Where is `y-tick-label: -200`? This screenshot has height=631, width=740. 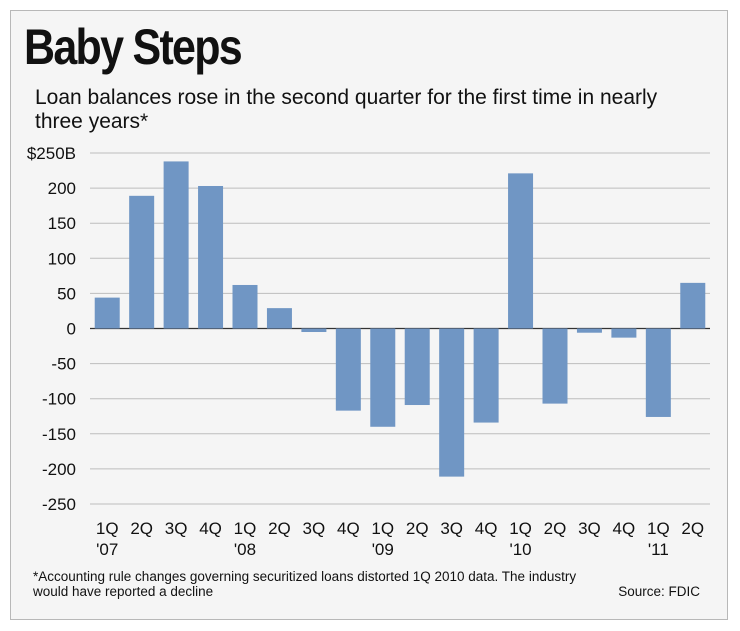 y-tick-label: -200 is located at coordinates (59, 469).